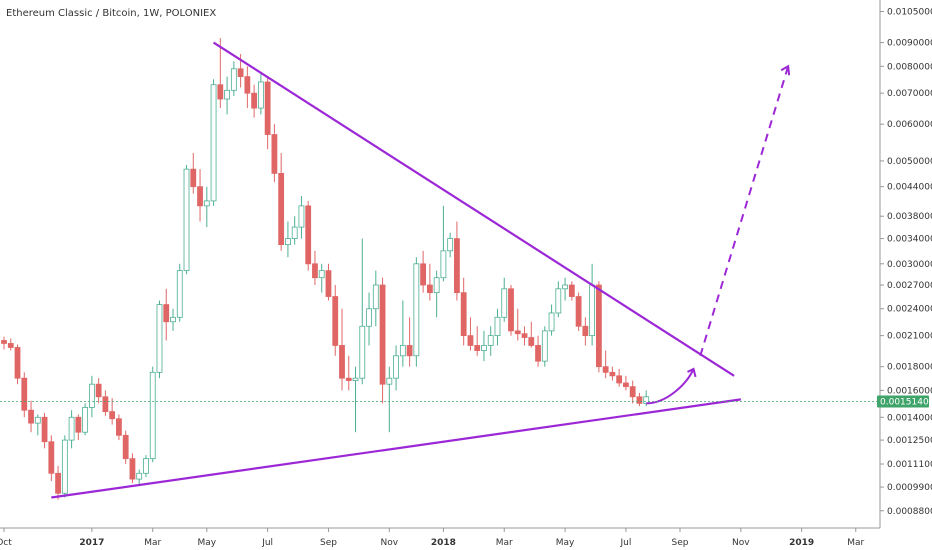 The image size is (932, 550). Describe the element at coordinates (396, 448) in the screenshot. I see `support-trend-line` at that location.